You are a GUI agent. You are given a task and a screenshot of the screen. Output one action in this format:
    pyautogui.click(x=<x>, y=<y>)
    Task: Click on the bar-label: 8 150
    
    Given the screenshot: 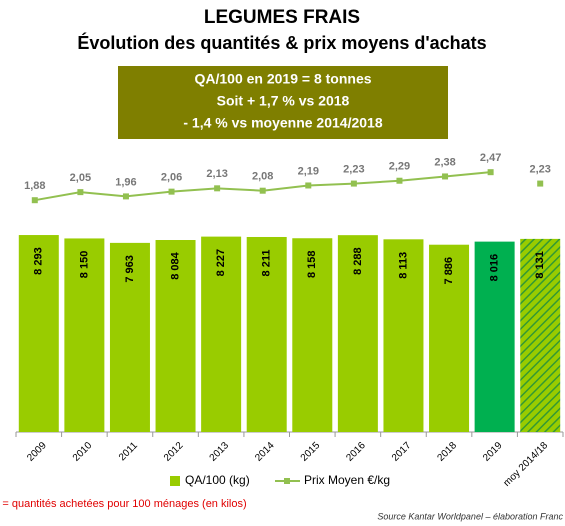 What is the action you would take?
    pyautogui.click(x=84, y=265)
    